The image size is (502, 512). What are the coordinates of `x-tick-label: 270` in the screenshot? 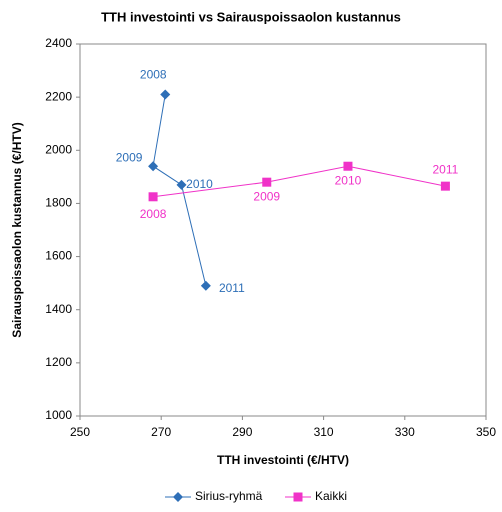 It's located at (161, 432).